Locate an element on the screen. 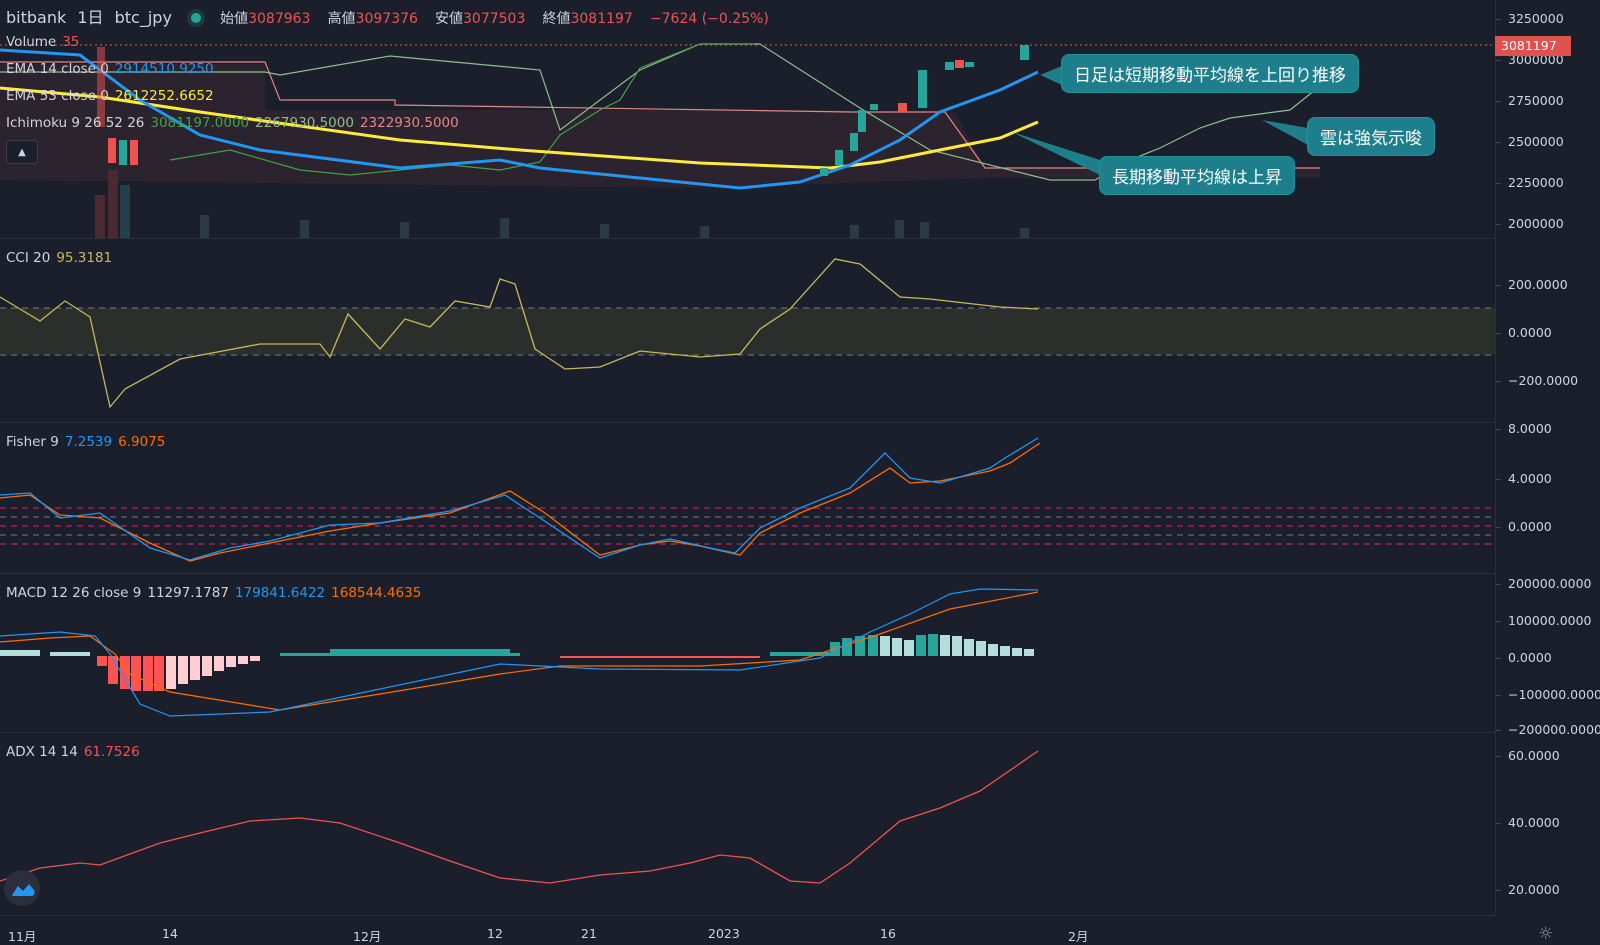 This screenshot has width=1600, height=945. interval: 1日 is located at coordinates (90, 17).